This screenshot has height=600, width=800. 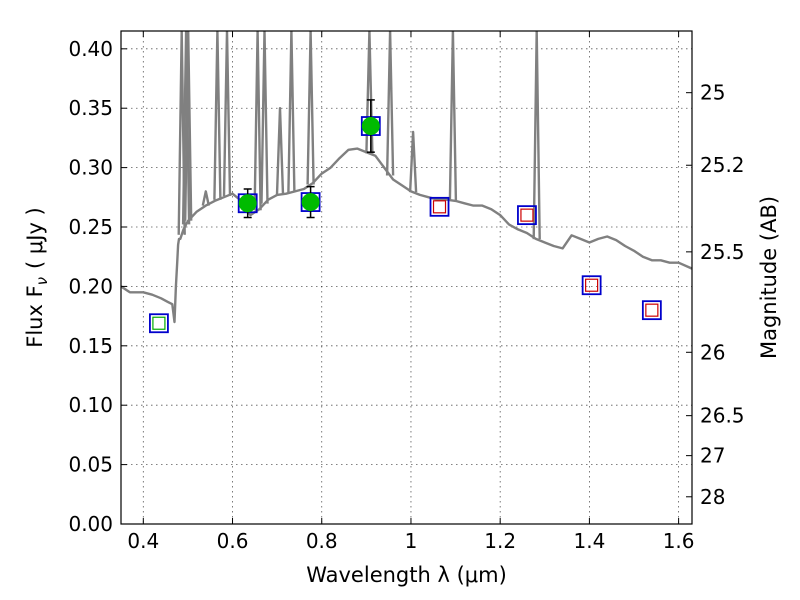 I want to click on y-tick-label: 0.30, so click(x=90, y=168).